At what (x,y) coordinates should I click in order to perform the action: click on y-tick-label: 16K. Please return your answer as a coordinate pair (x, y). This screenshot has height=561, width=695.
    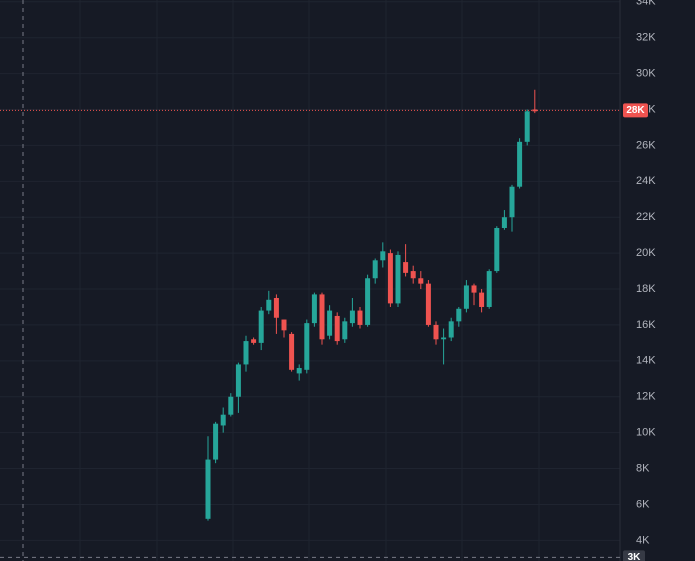
    Looking at the image, I should click on (646, 325).